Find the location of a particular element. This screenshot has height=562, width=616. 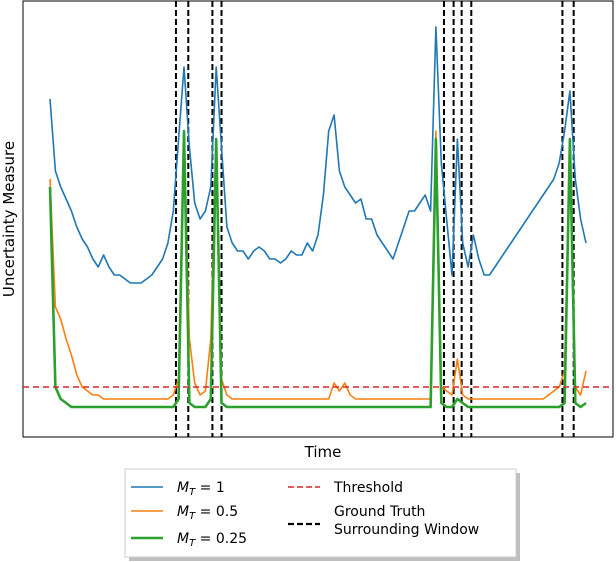

legend-label-4-1: Surrounding Window is located at coordinates (406, 530).